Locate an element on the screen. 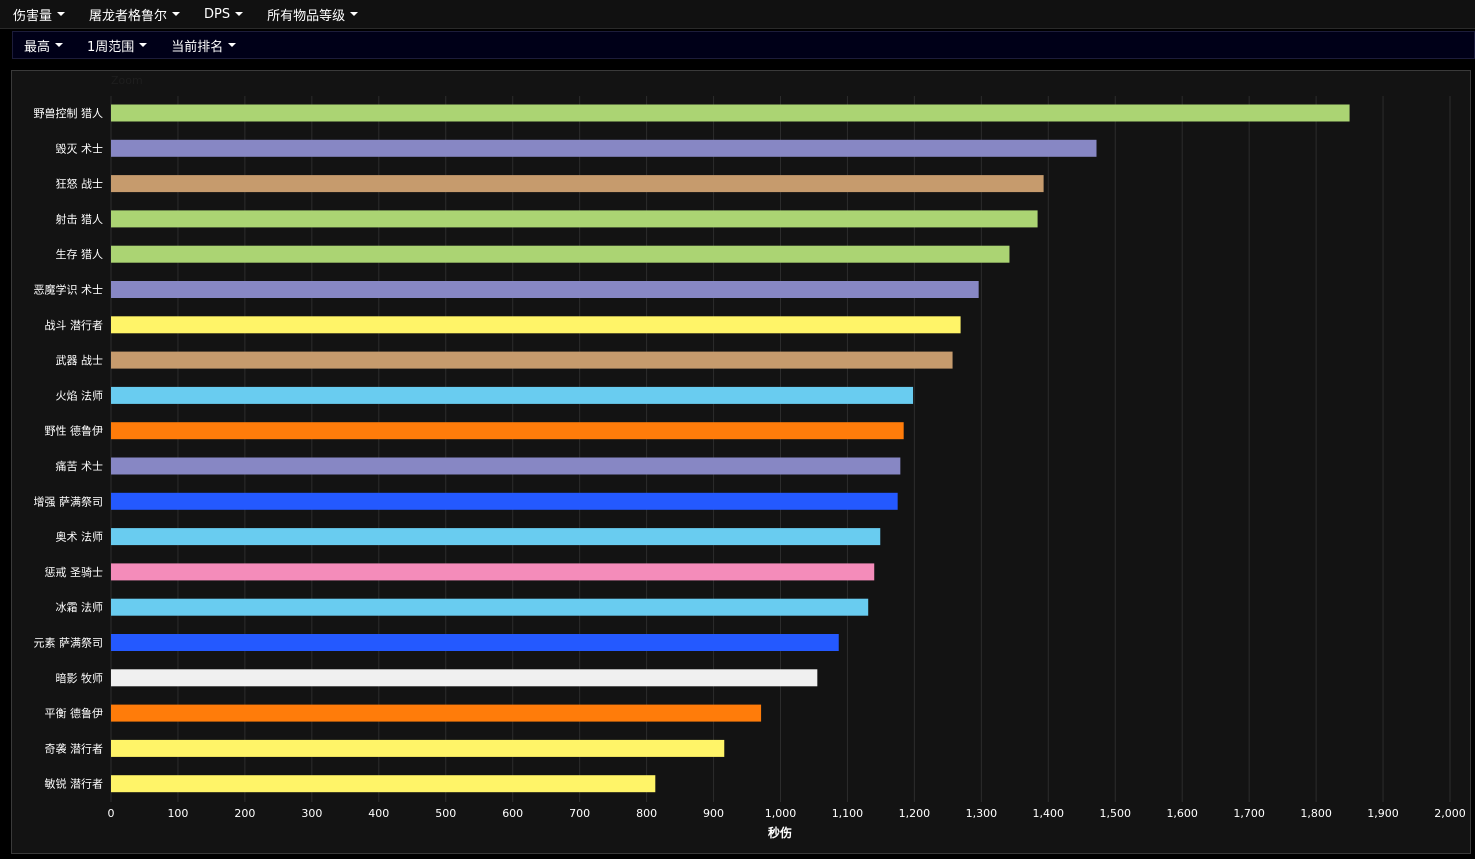  item-level-dropdown: 所有物品等级 is located at coordinates (313, 14).